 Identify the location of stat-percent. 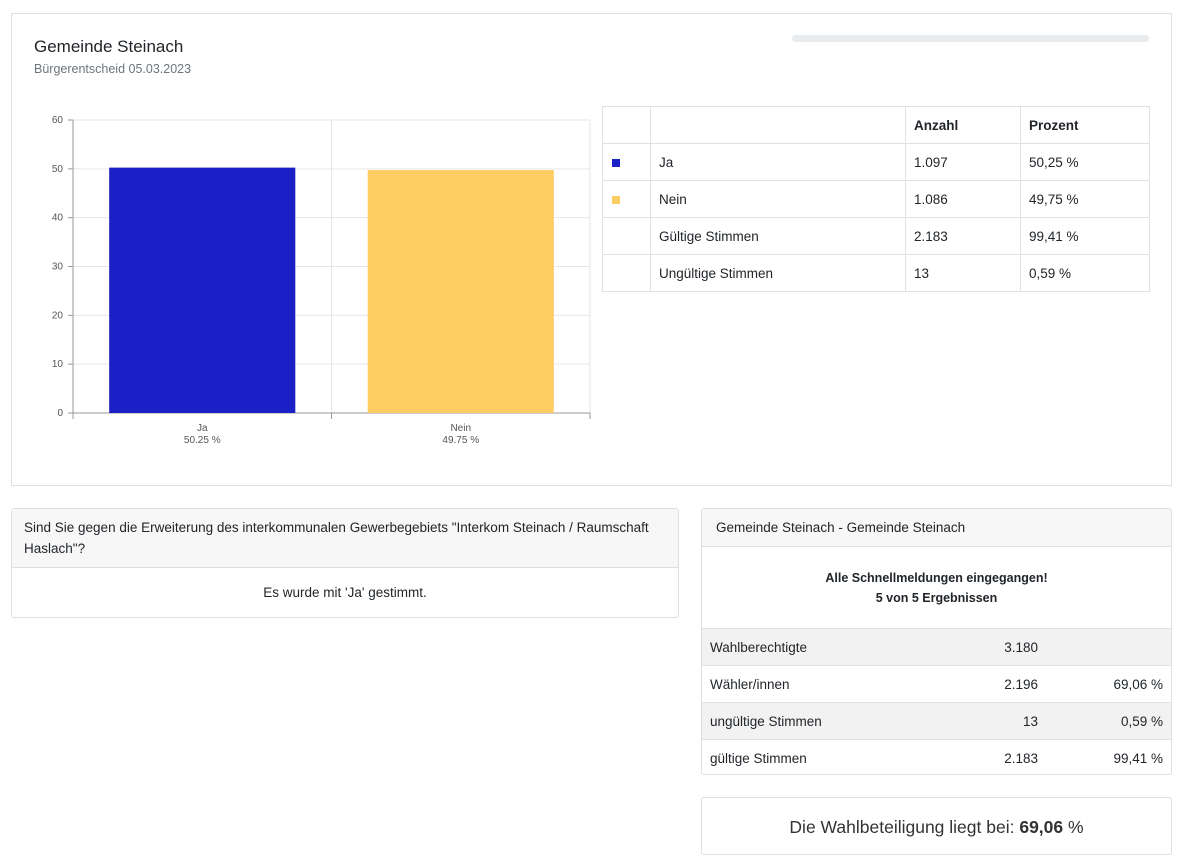
(1108, 647).